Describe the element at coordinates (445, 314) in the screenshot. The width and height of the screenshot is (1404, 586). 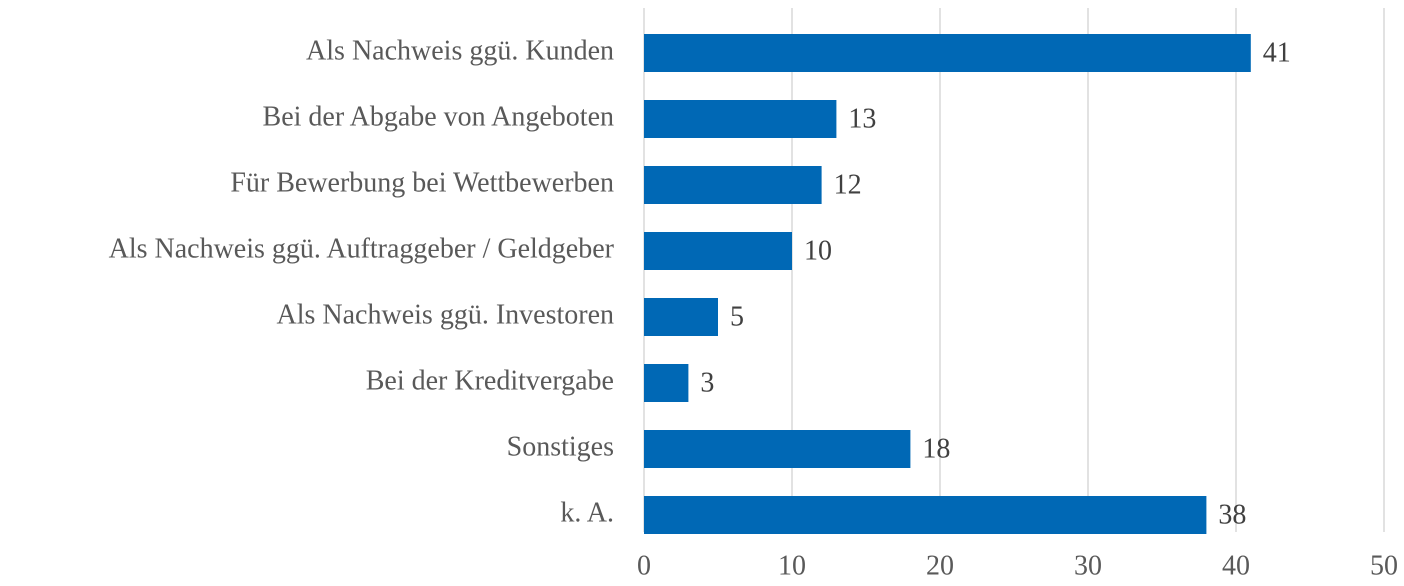
I see `y-tick-label: Als Nachweis ggü. Investoren` at that location.